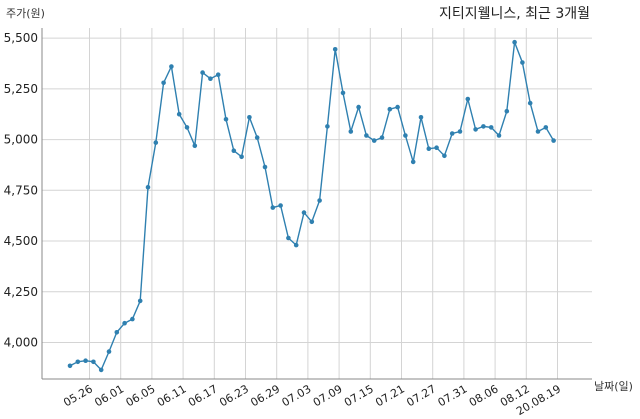 The image size is (640, 419). What do you see at coordinates (78, 395) in the screenshot?
I see `x-tick-label: 05.26` at bounding box center [78, 395].